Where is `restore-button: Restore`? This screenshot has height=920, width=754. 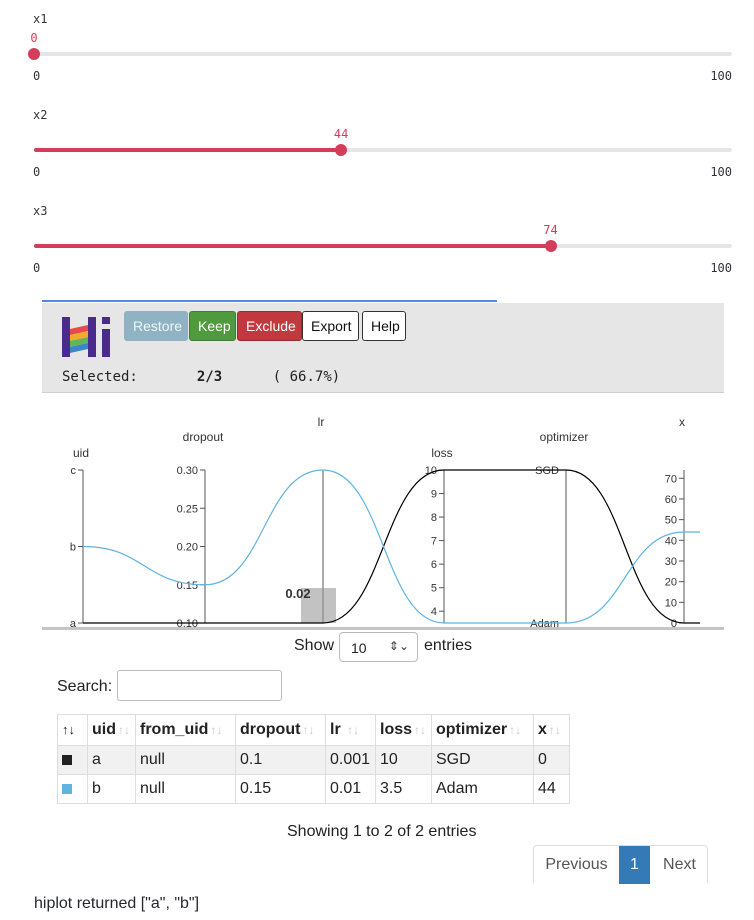 restore-button: Restore is located at coordinates (156, 326).